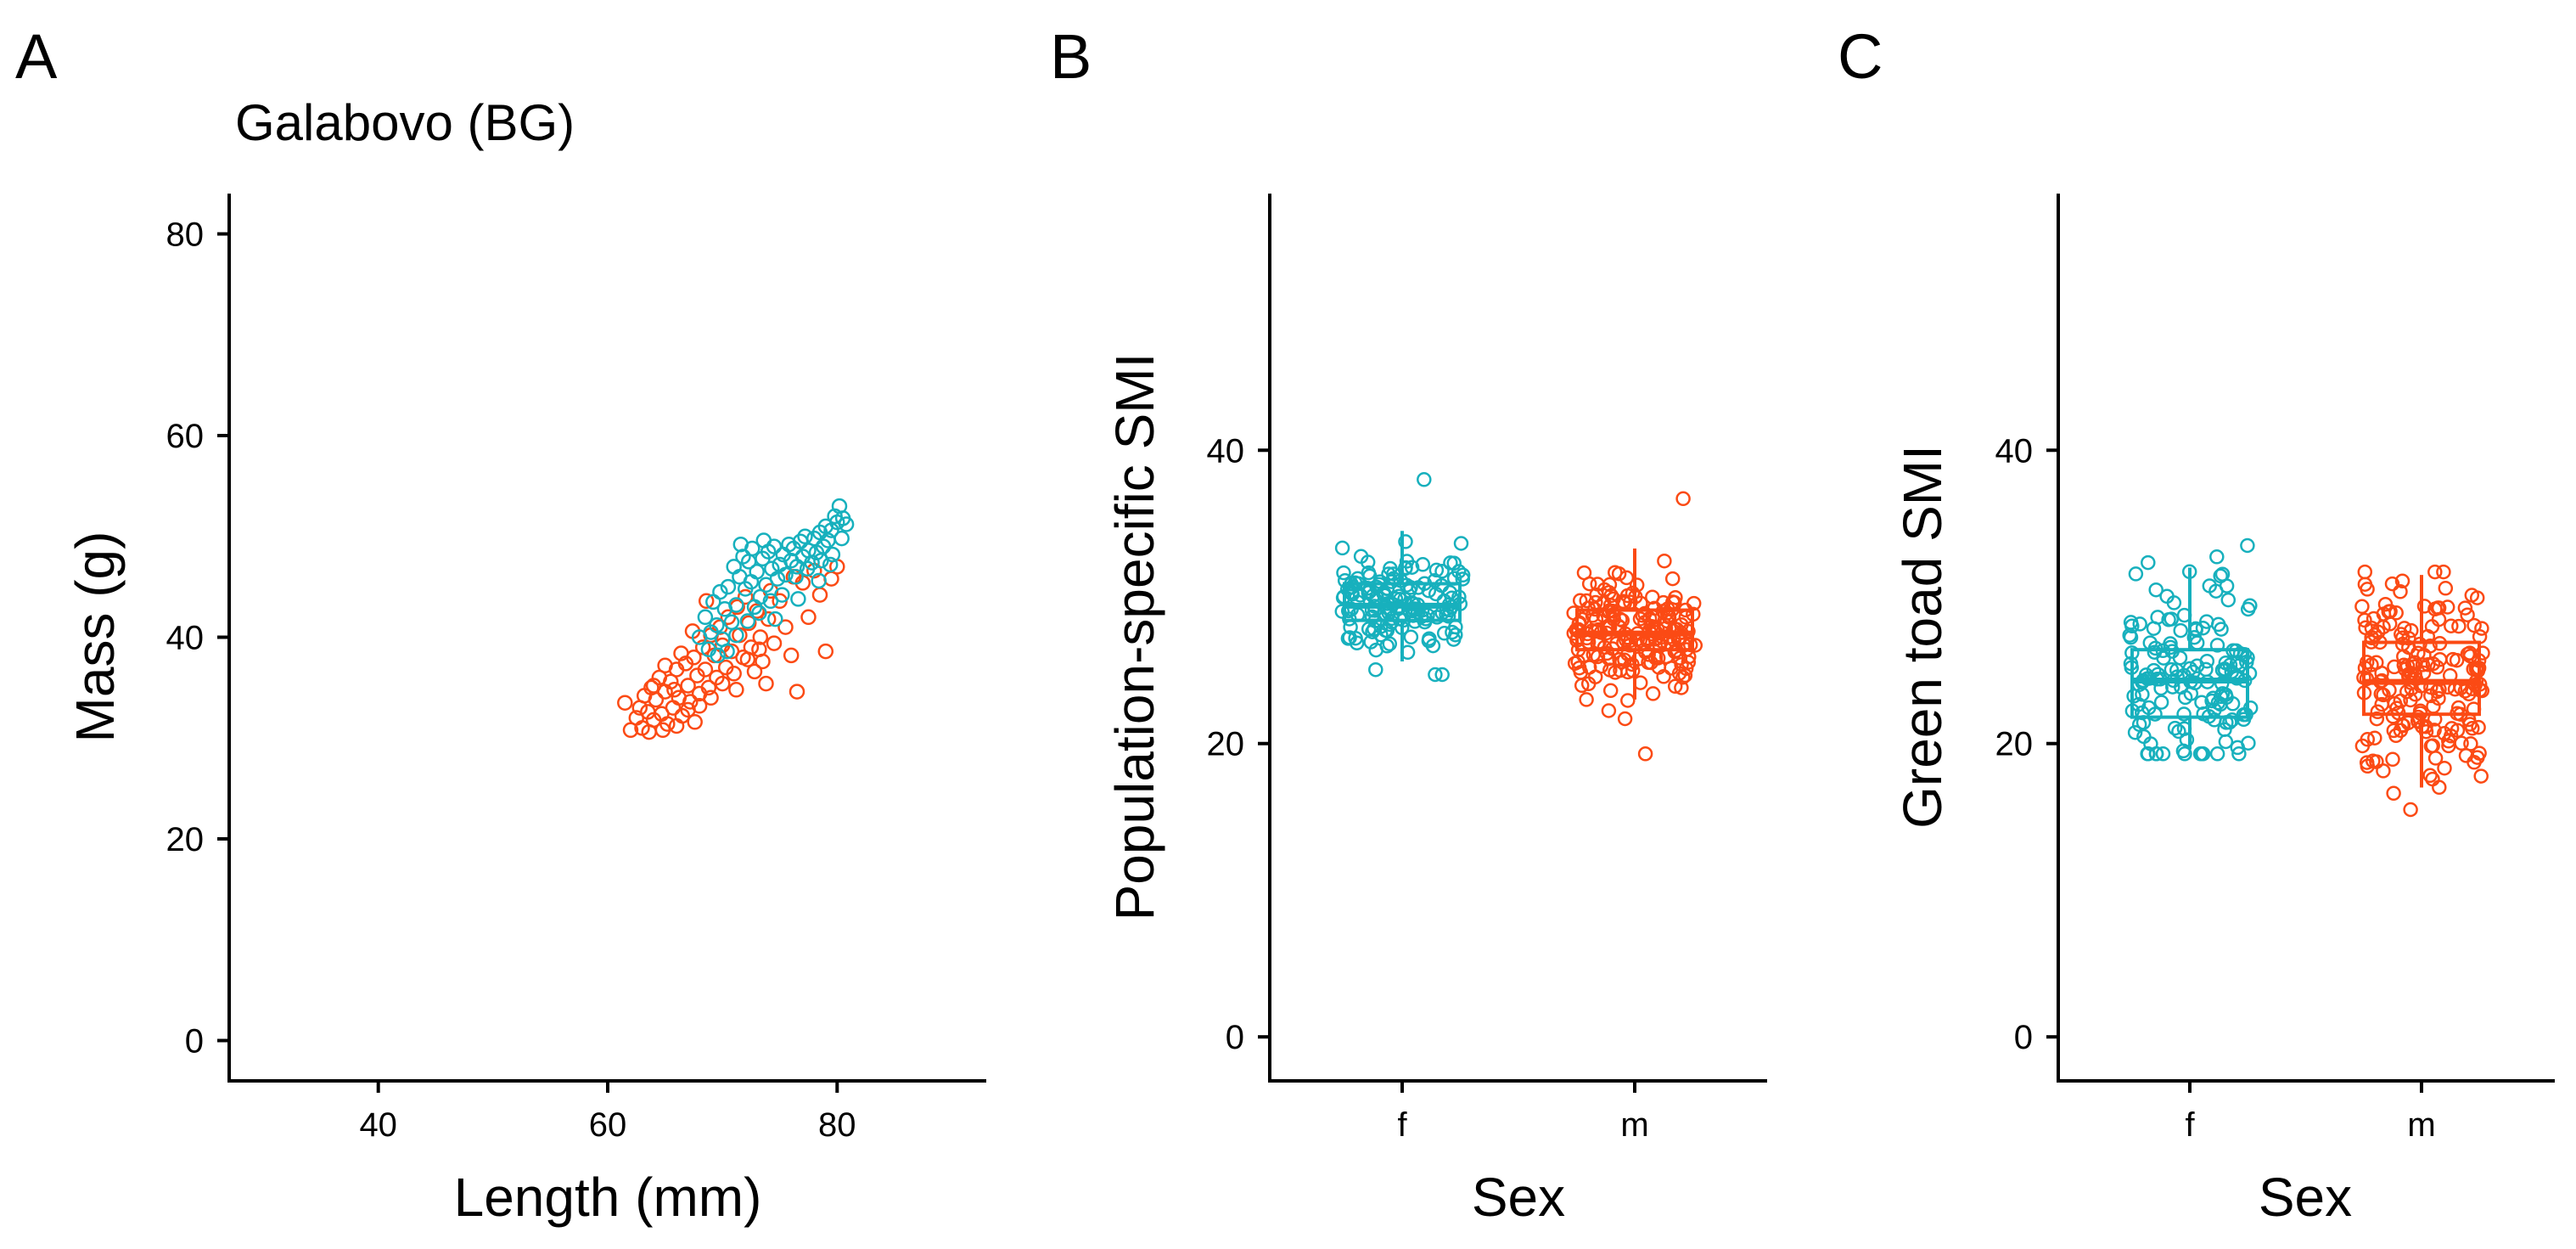 The width and height of the screenshot is (2576, 1249). I want to click on x-tick-label: f, so click(2190, 1125).